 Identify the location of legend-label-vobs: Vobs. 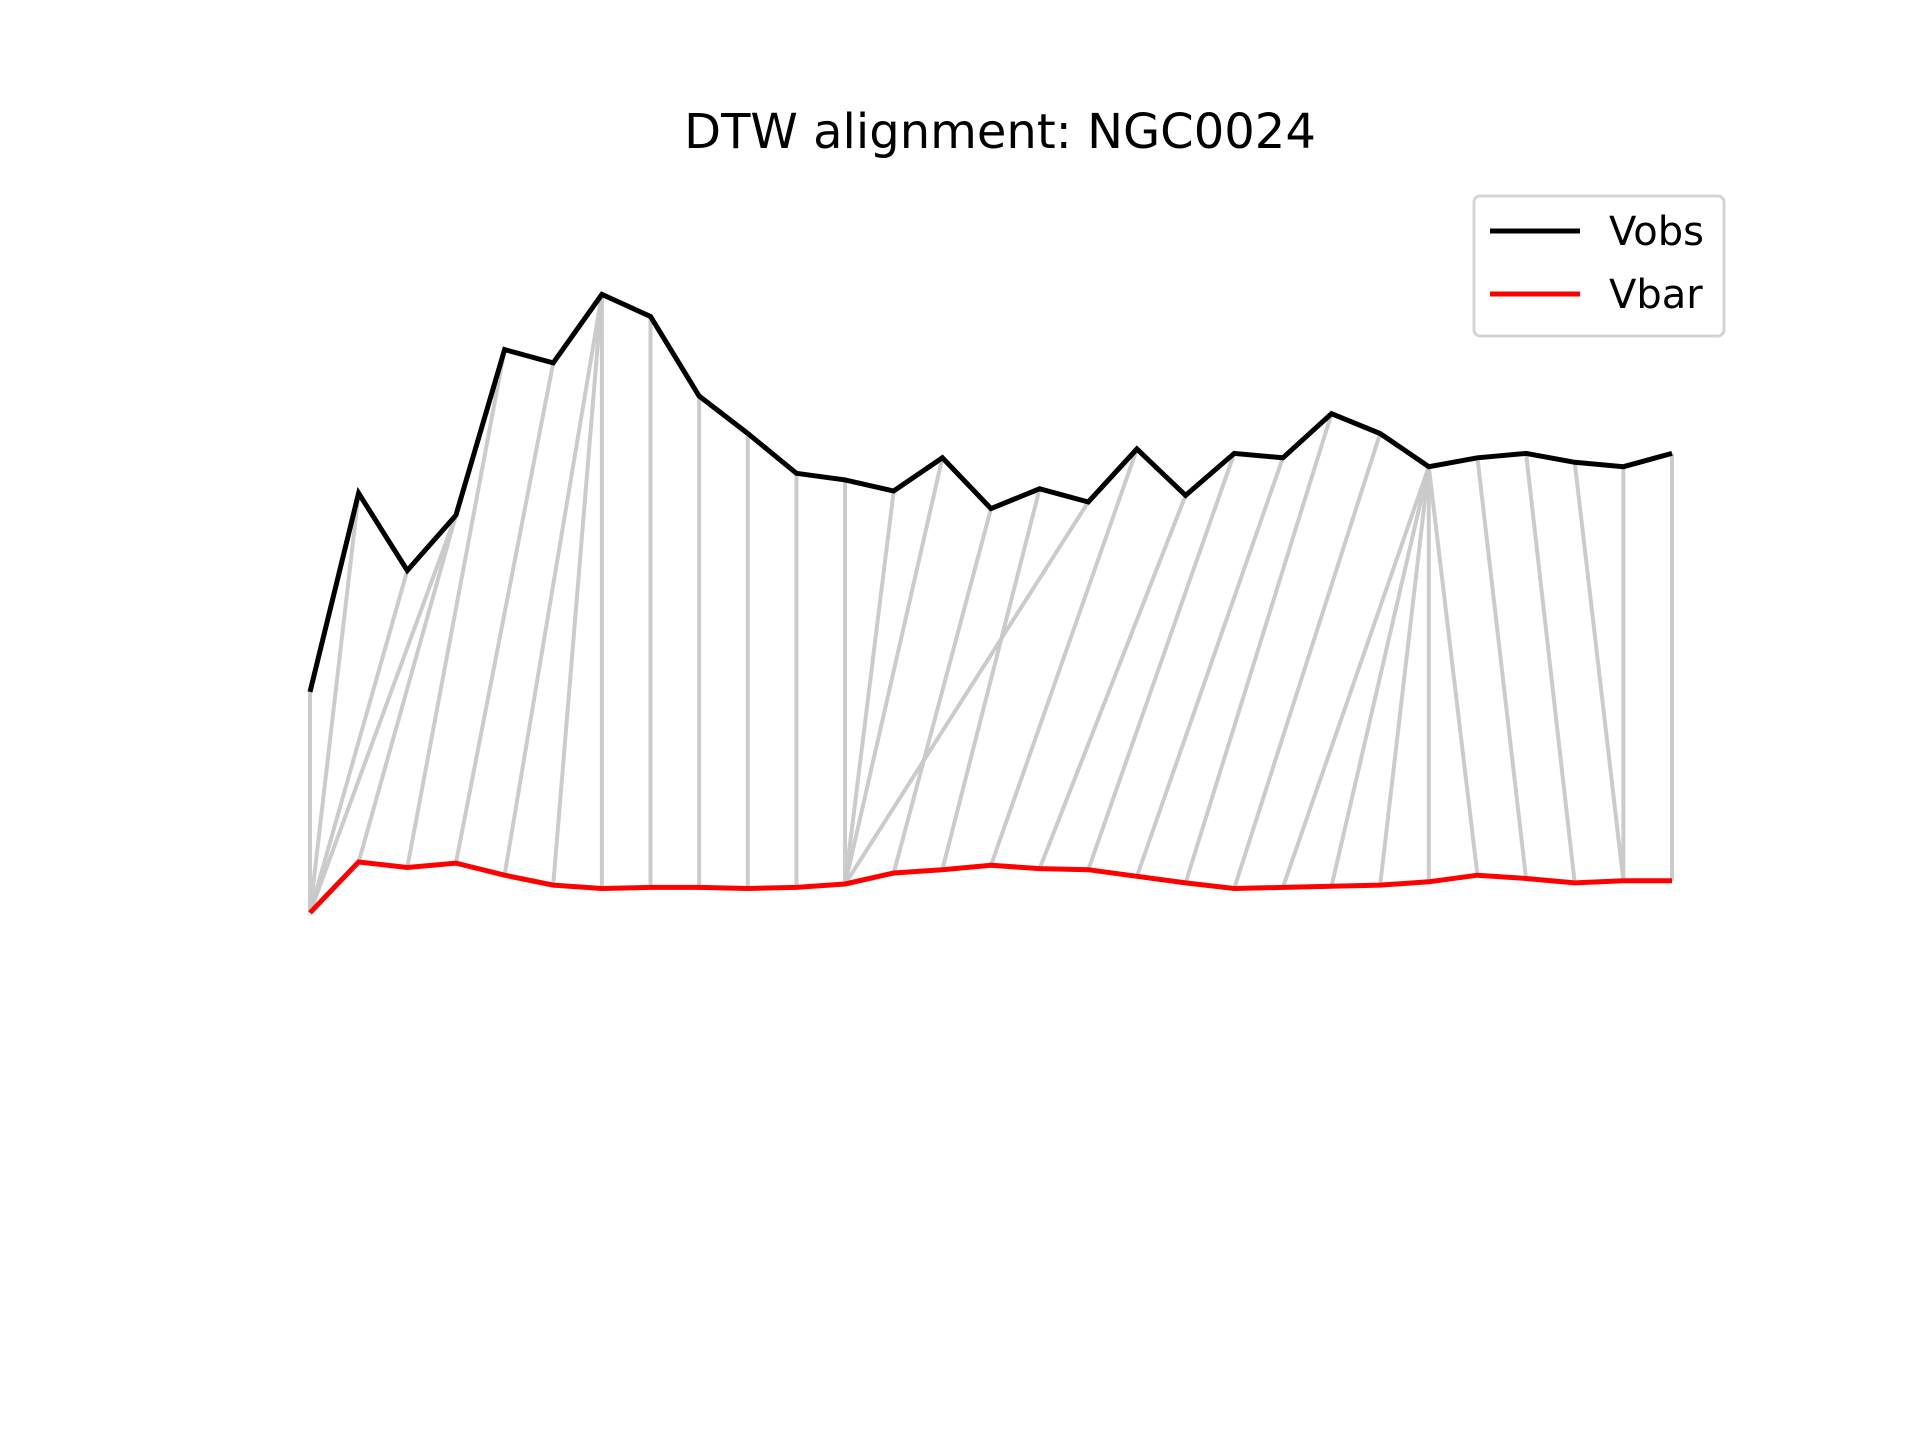
(1656, 232).